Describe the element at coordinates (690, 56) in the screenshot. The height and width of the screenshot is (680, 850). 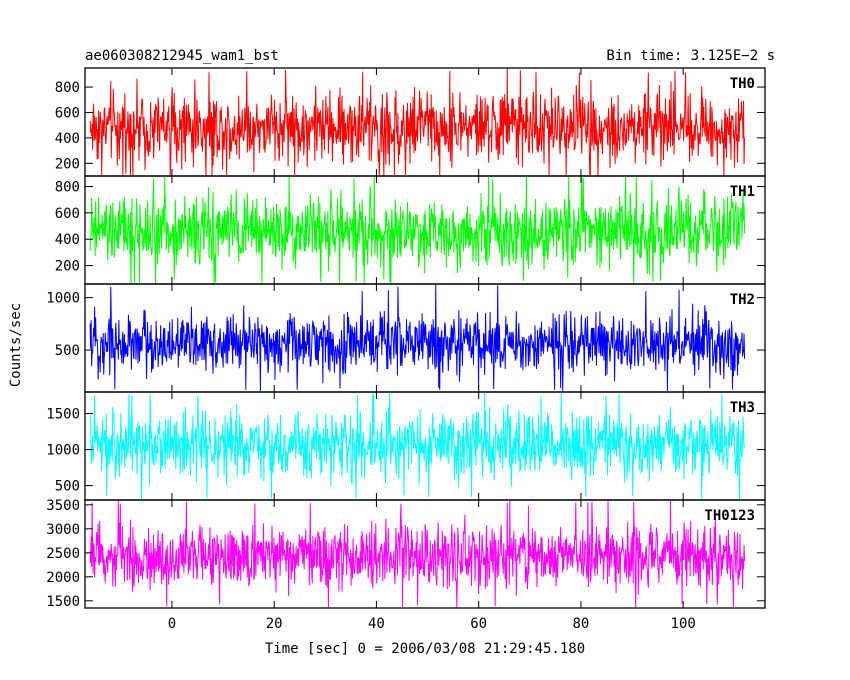
I see `bin-time-label: Bin time: 3.125E−2 s` at that location.